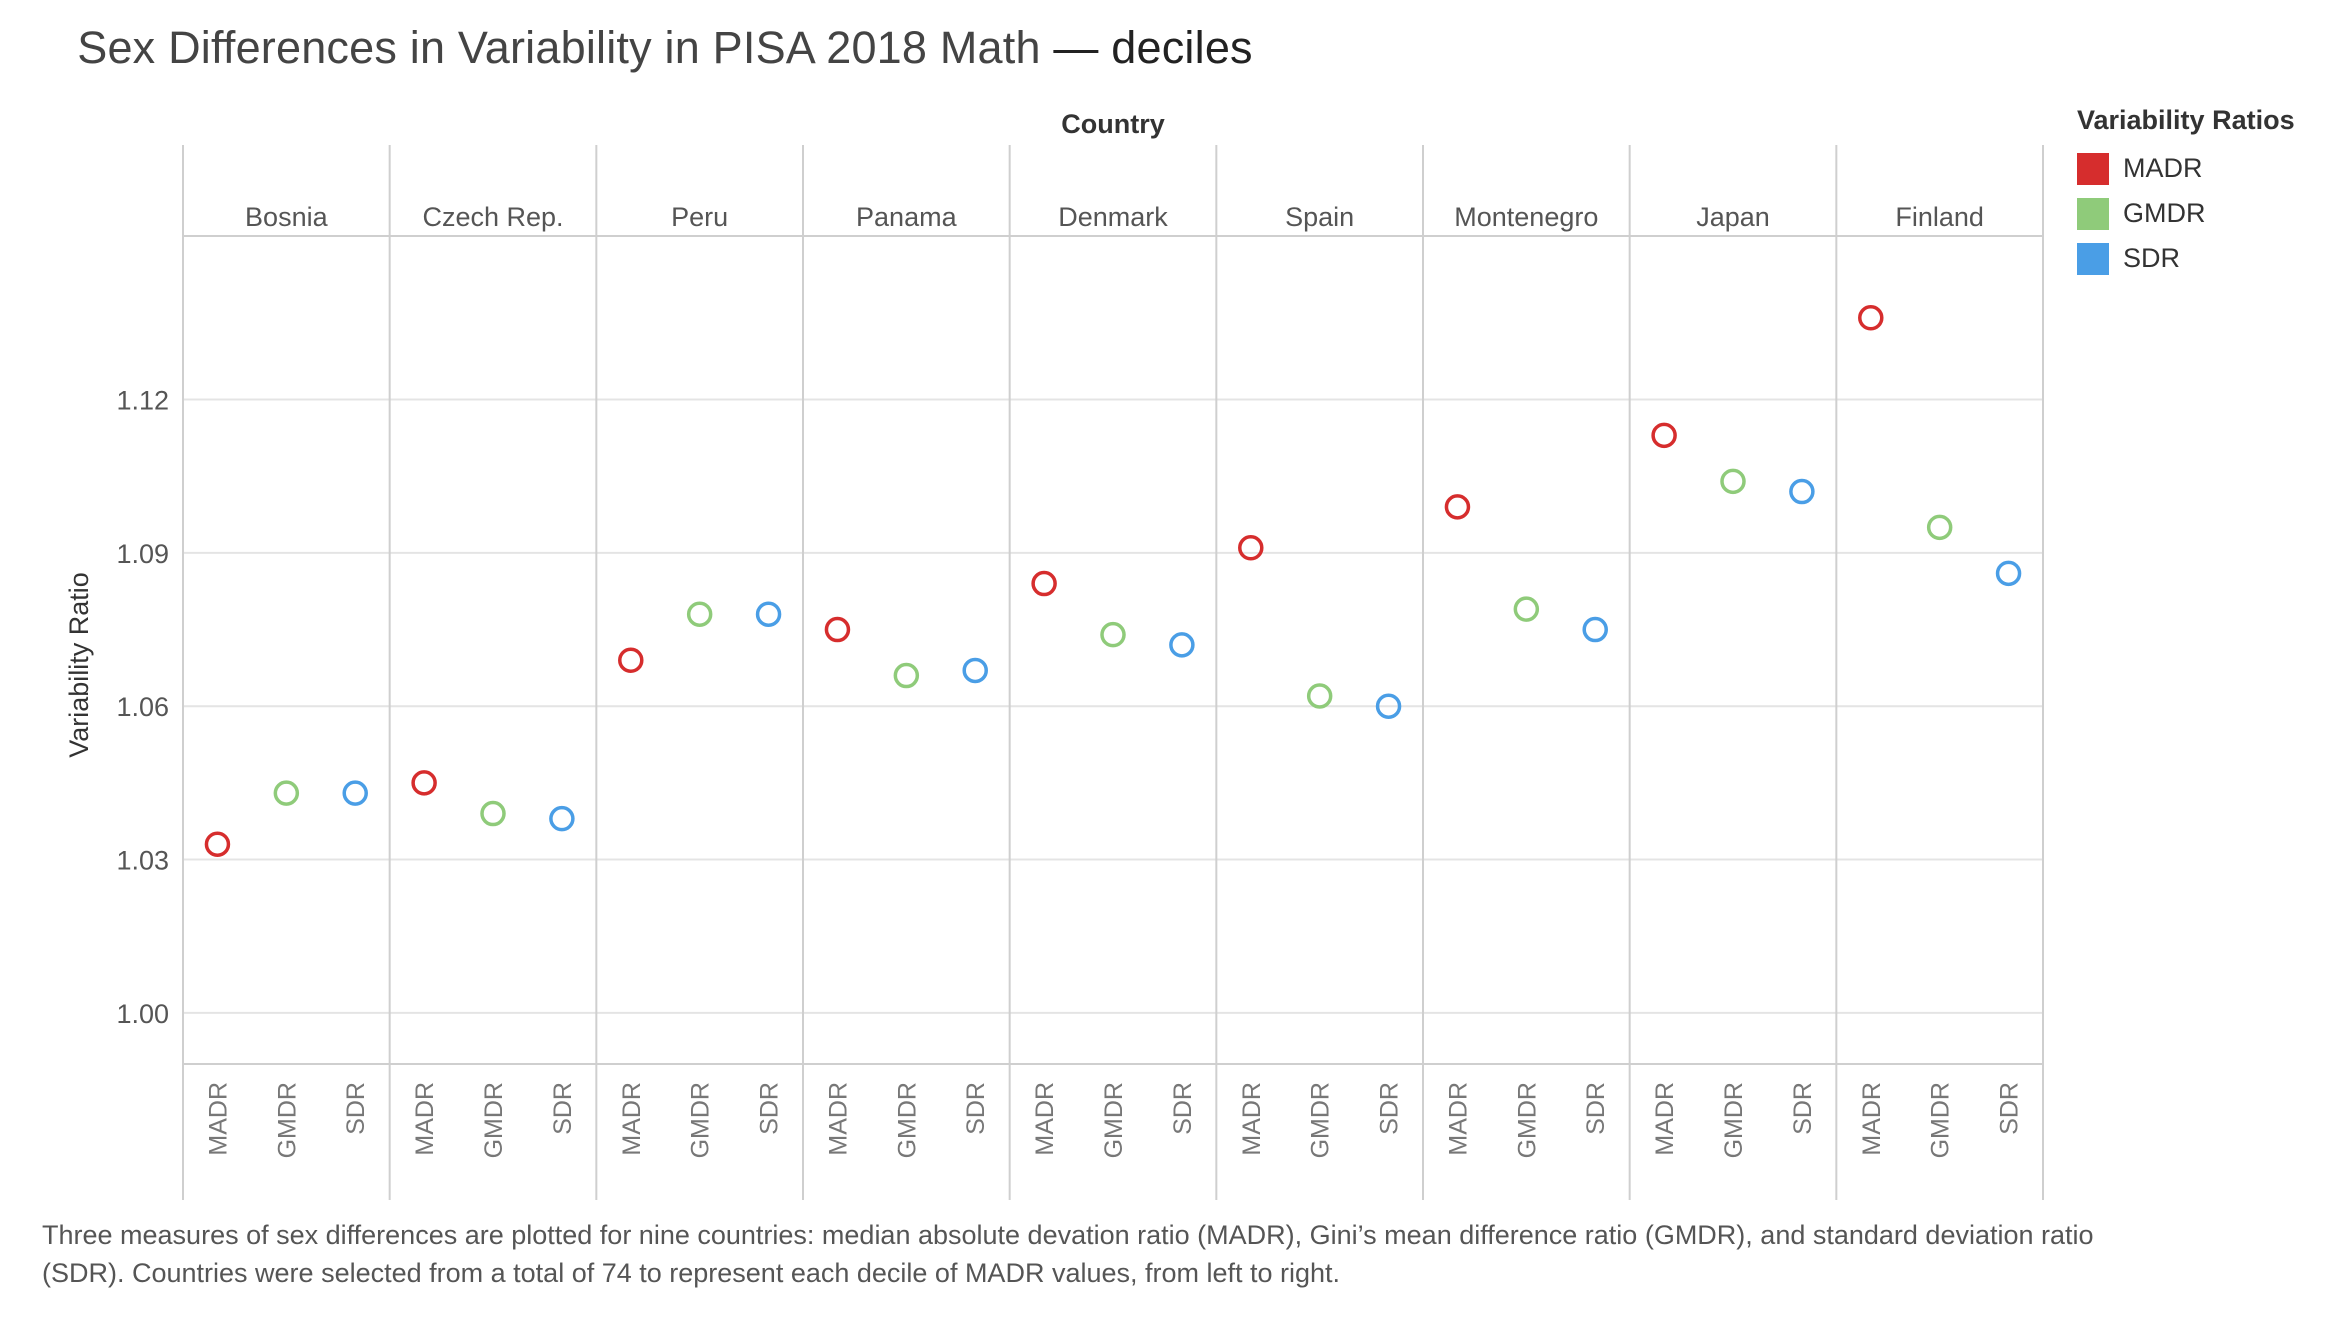 This screenshot has width=2326, height=1326. I want to click on legend-swatch-gmdr, so click(2093, 213).